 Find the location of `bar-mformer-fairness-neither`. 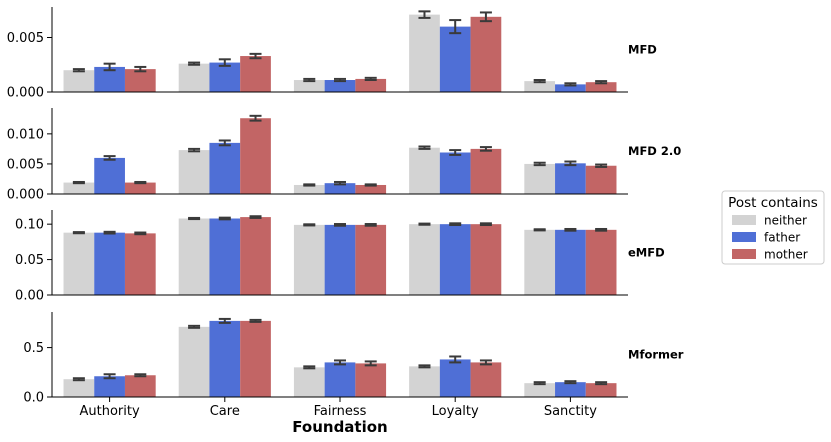

bar-mformer-fairness-neither is located at coordinates (309, 382).